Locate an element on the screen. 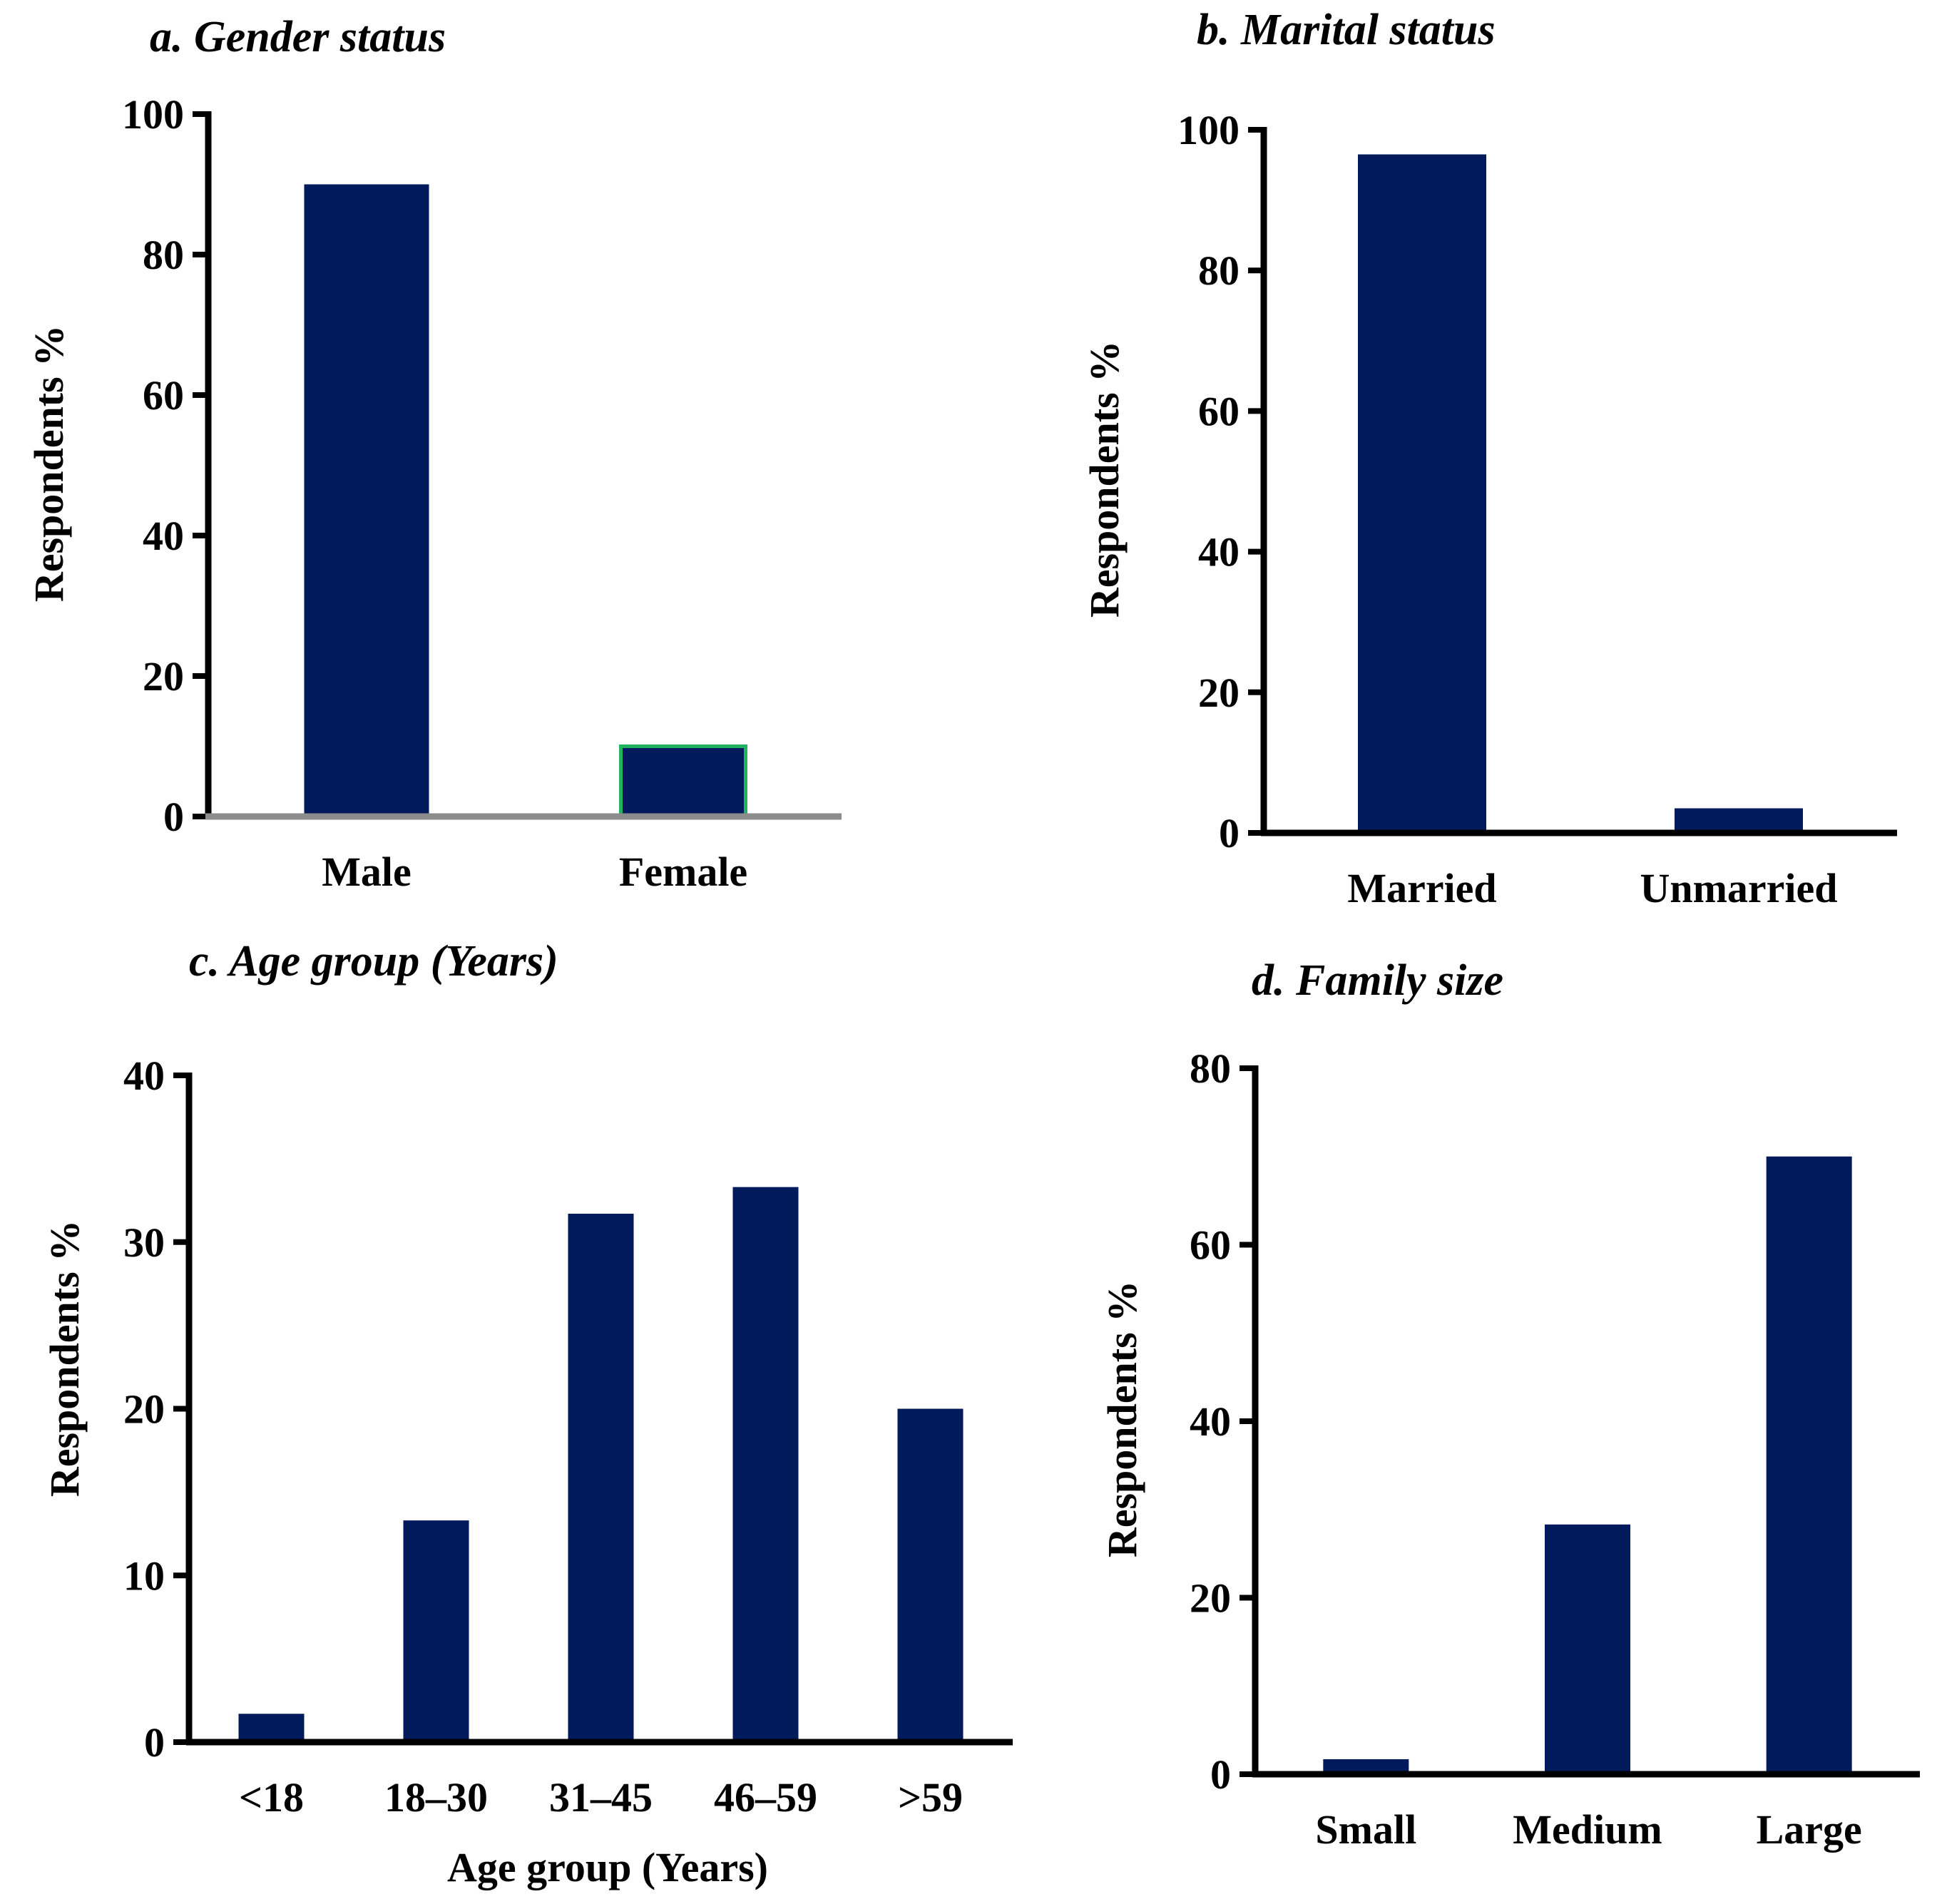 Image resolution: width=1937 pixels, height=1904 pixels. category-label: Large is located at coordinates (1810, 1829).